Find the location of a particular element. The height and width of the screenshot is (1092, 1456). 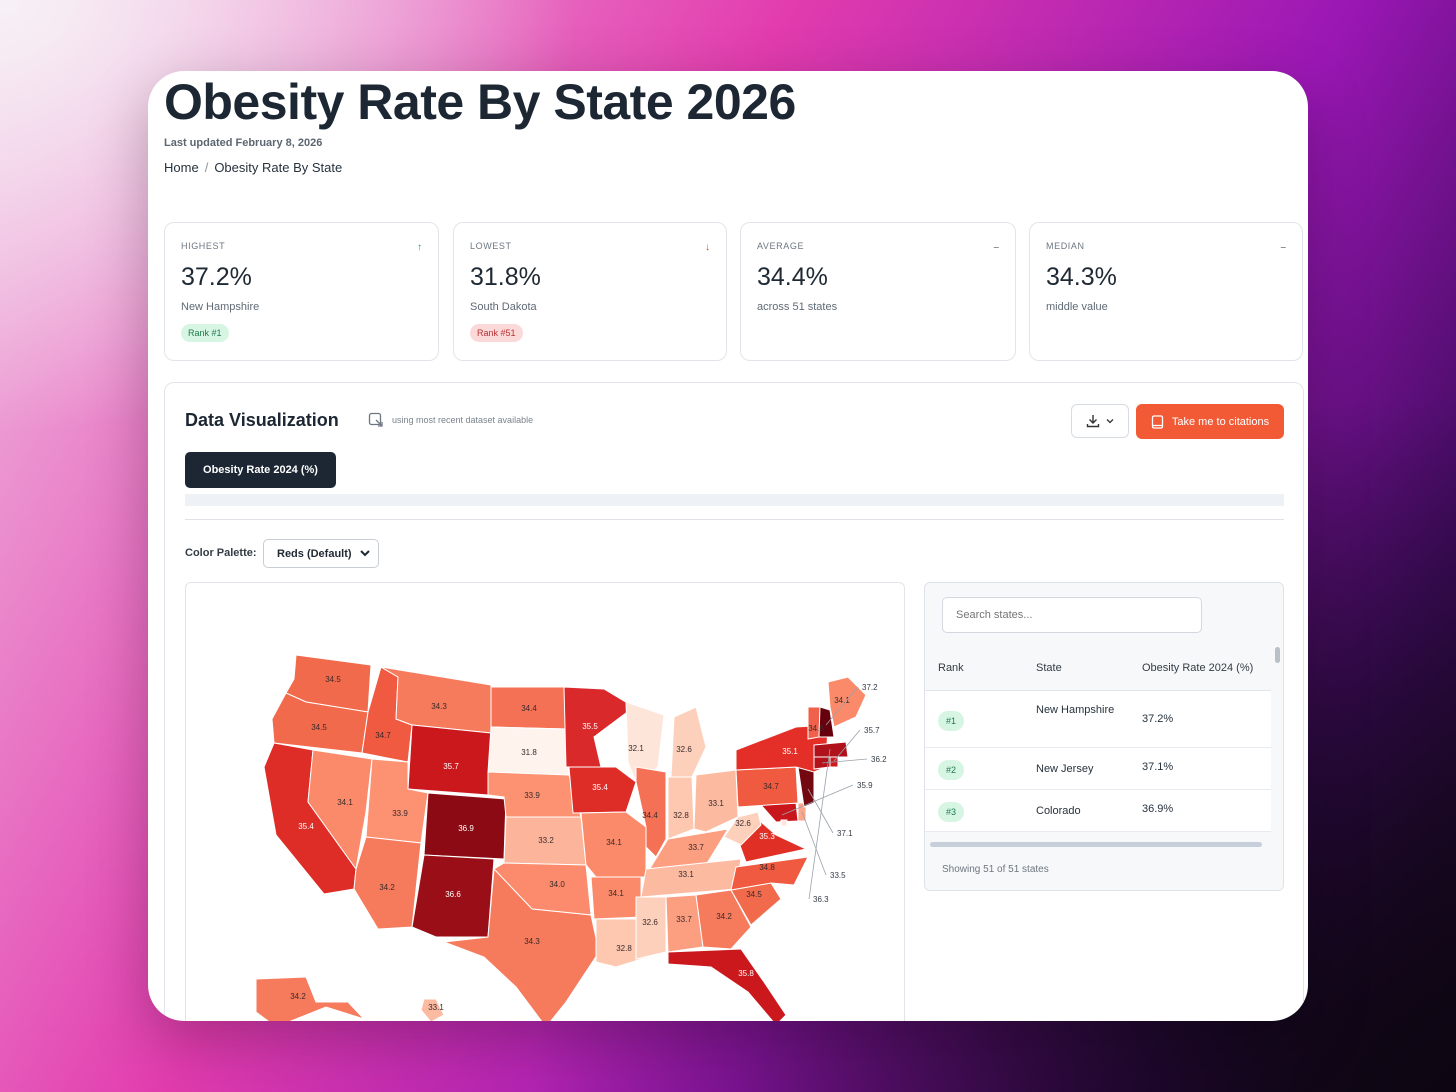

state-label-il: 34.4 is located at coordinates (650, 815).